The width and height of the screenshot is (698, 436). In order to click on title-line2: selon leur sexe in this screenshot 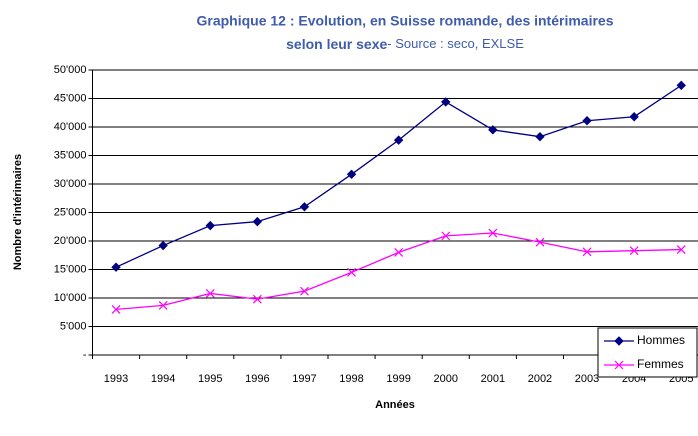, I will do `click(336, 44)`.